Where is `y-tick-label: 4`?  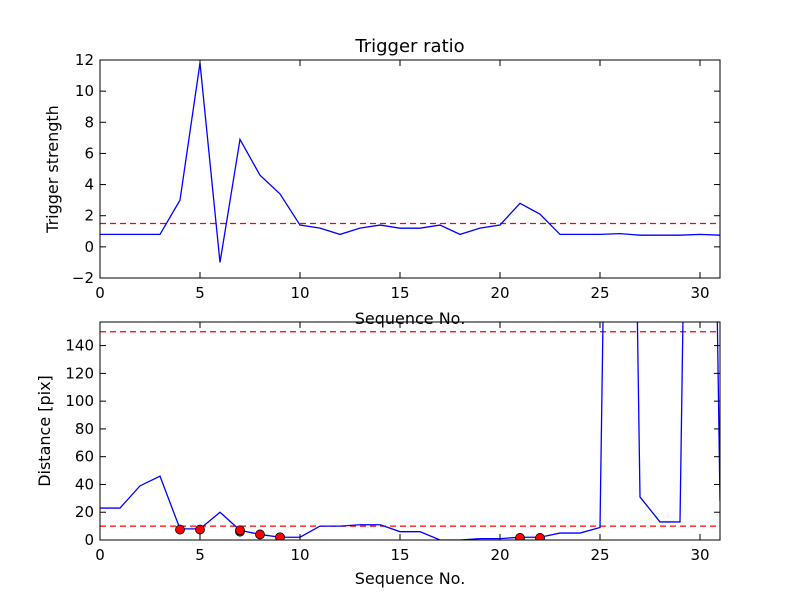
y-tick-label: 4 is located at coordinates (89, 185).